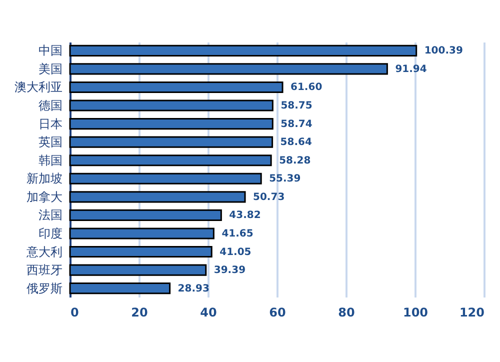  What do you see at coordinates (415, 313) in the screenshot?
I see `x-tick-label: 100` at bounding box center [415, 313].